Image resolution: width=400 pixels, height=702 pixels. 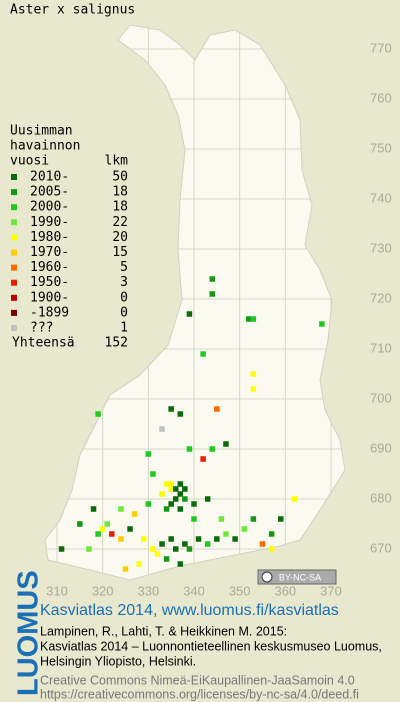 I want to click on y-tick-label: 770, so click(x=381, y=47).